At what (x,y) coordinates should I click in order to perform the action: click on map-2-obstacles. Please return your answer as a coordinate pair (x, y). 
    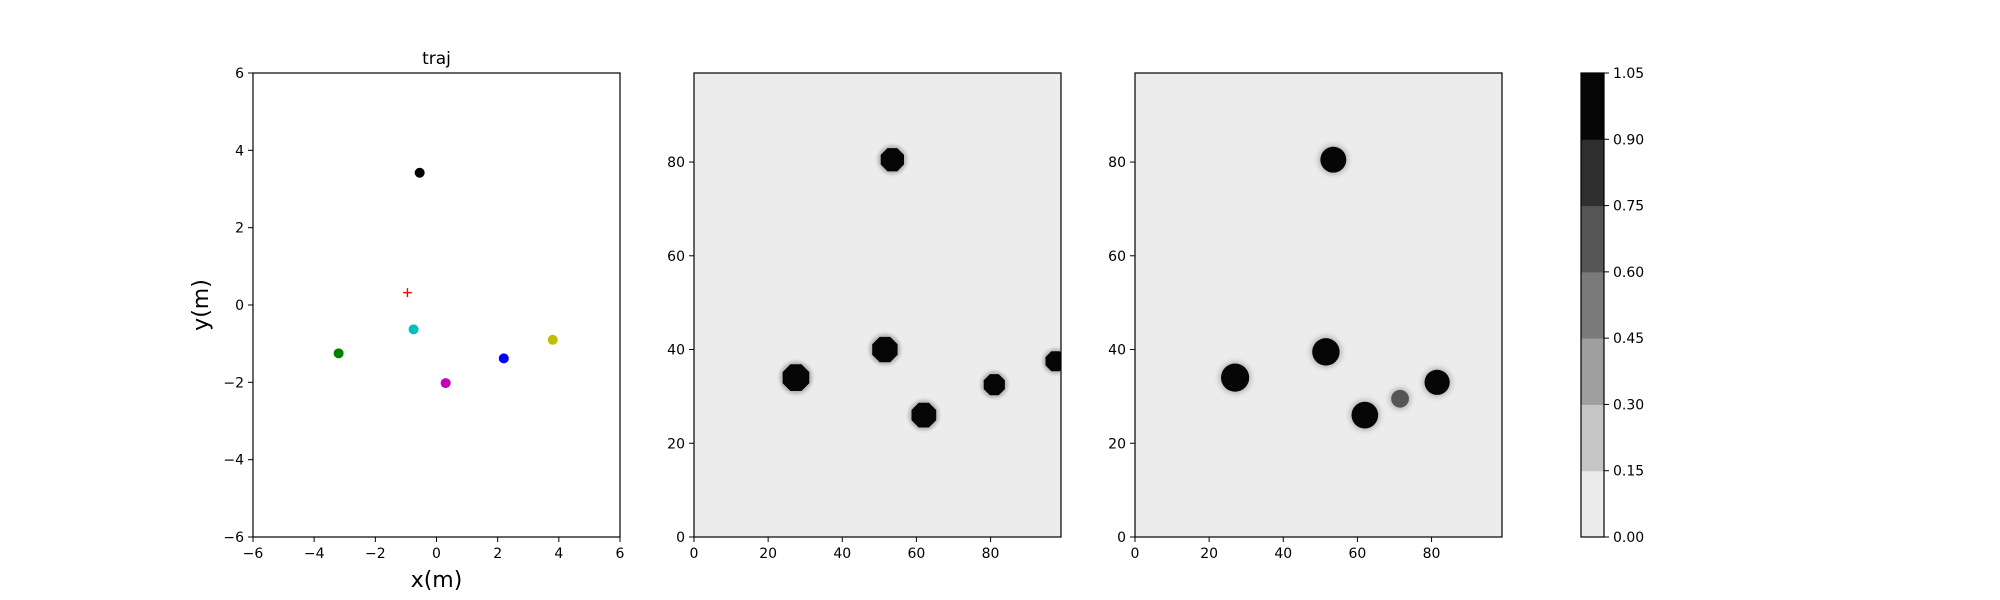
    Looking at the image, I should click on (1335, 287).